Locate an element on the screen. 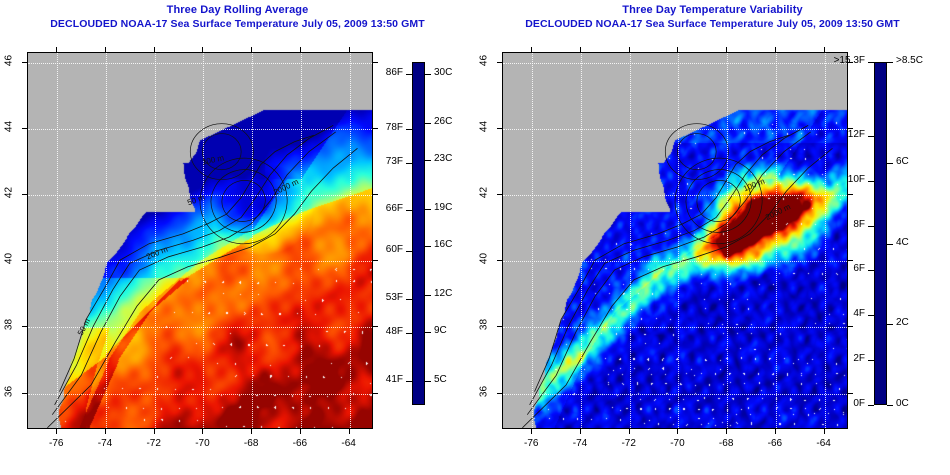 The width and height of the screenshot is (950, 475). colorbar-label-fahrenheit: 66F is located at coordinates (394, 209).